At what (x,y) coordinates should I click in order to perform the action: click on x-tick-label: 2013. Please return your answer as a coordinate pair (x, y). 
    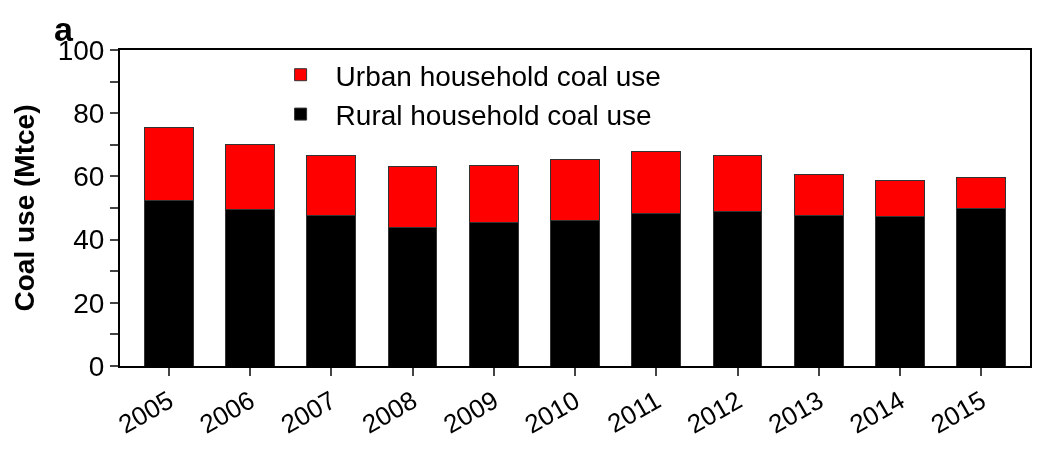
    Looking at the image, I should click on (796, 412).